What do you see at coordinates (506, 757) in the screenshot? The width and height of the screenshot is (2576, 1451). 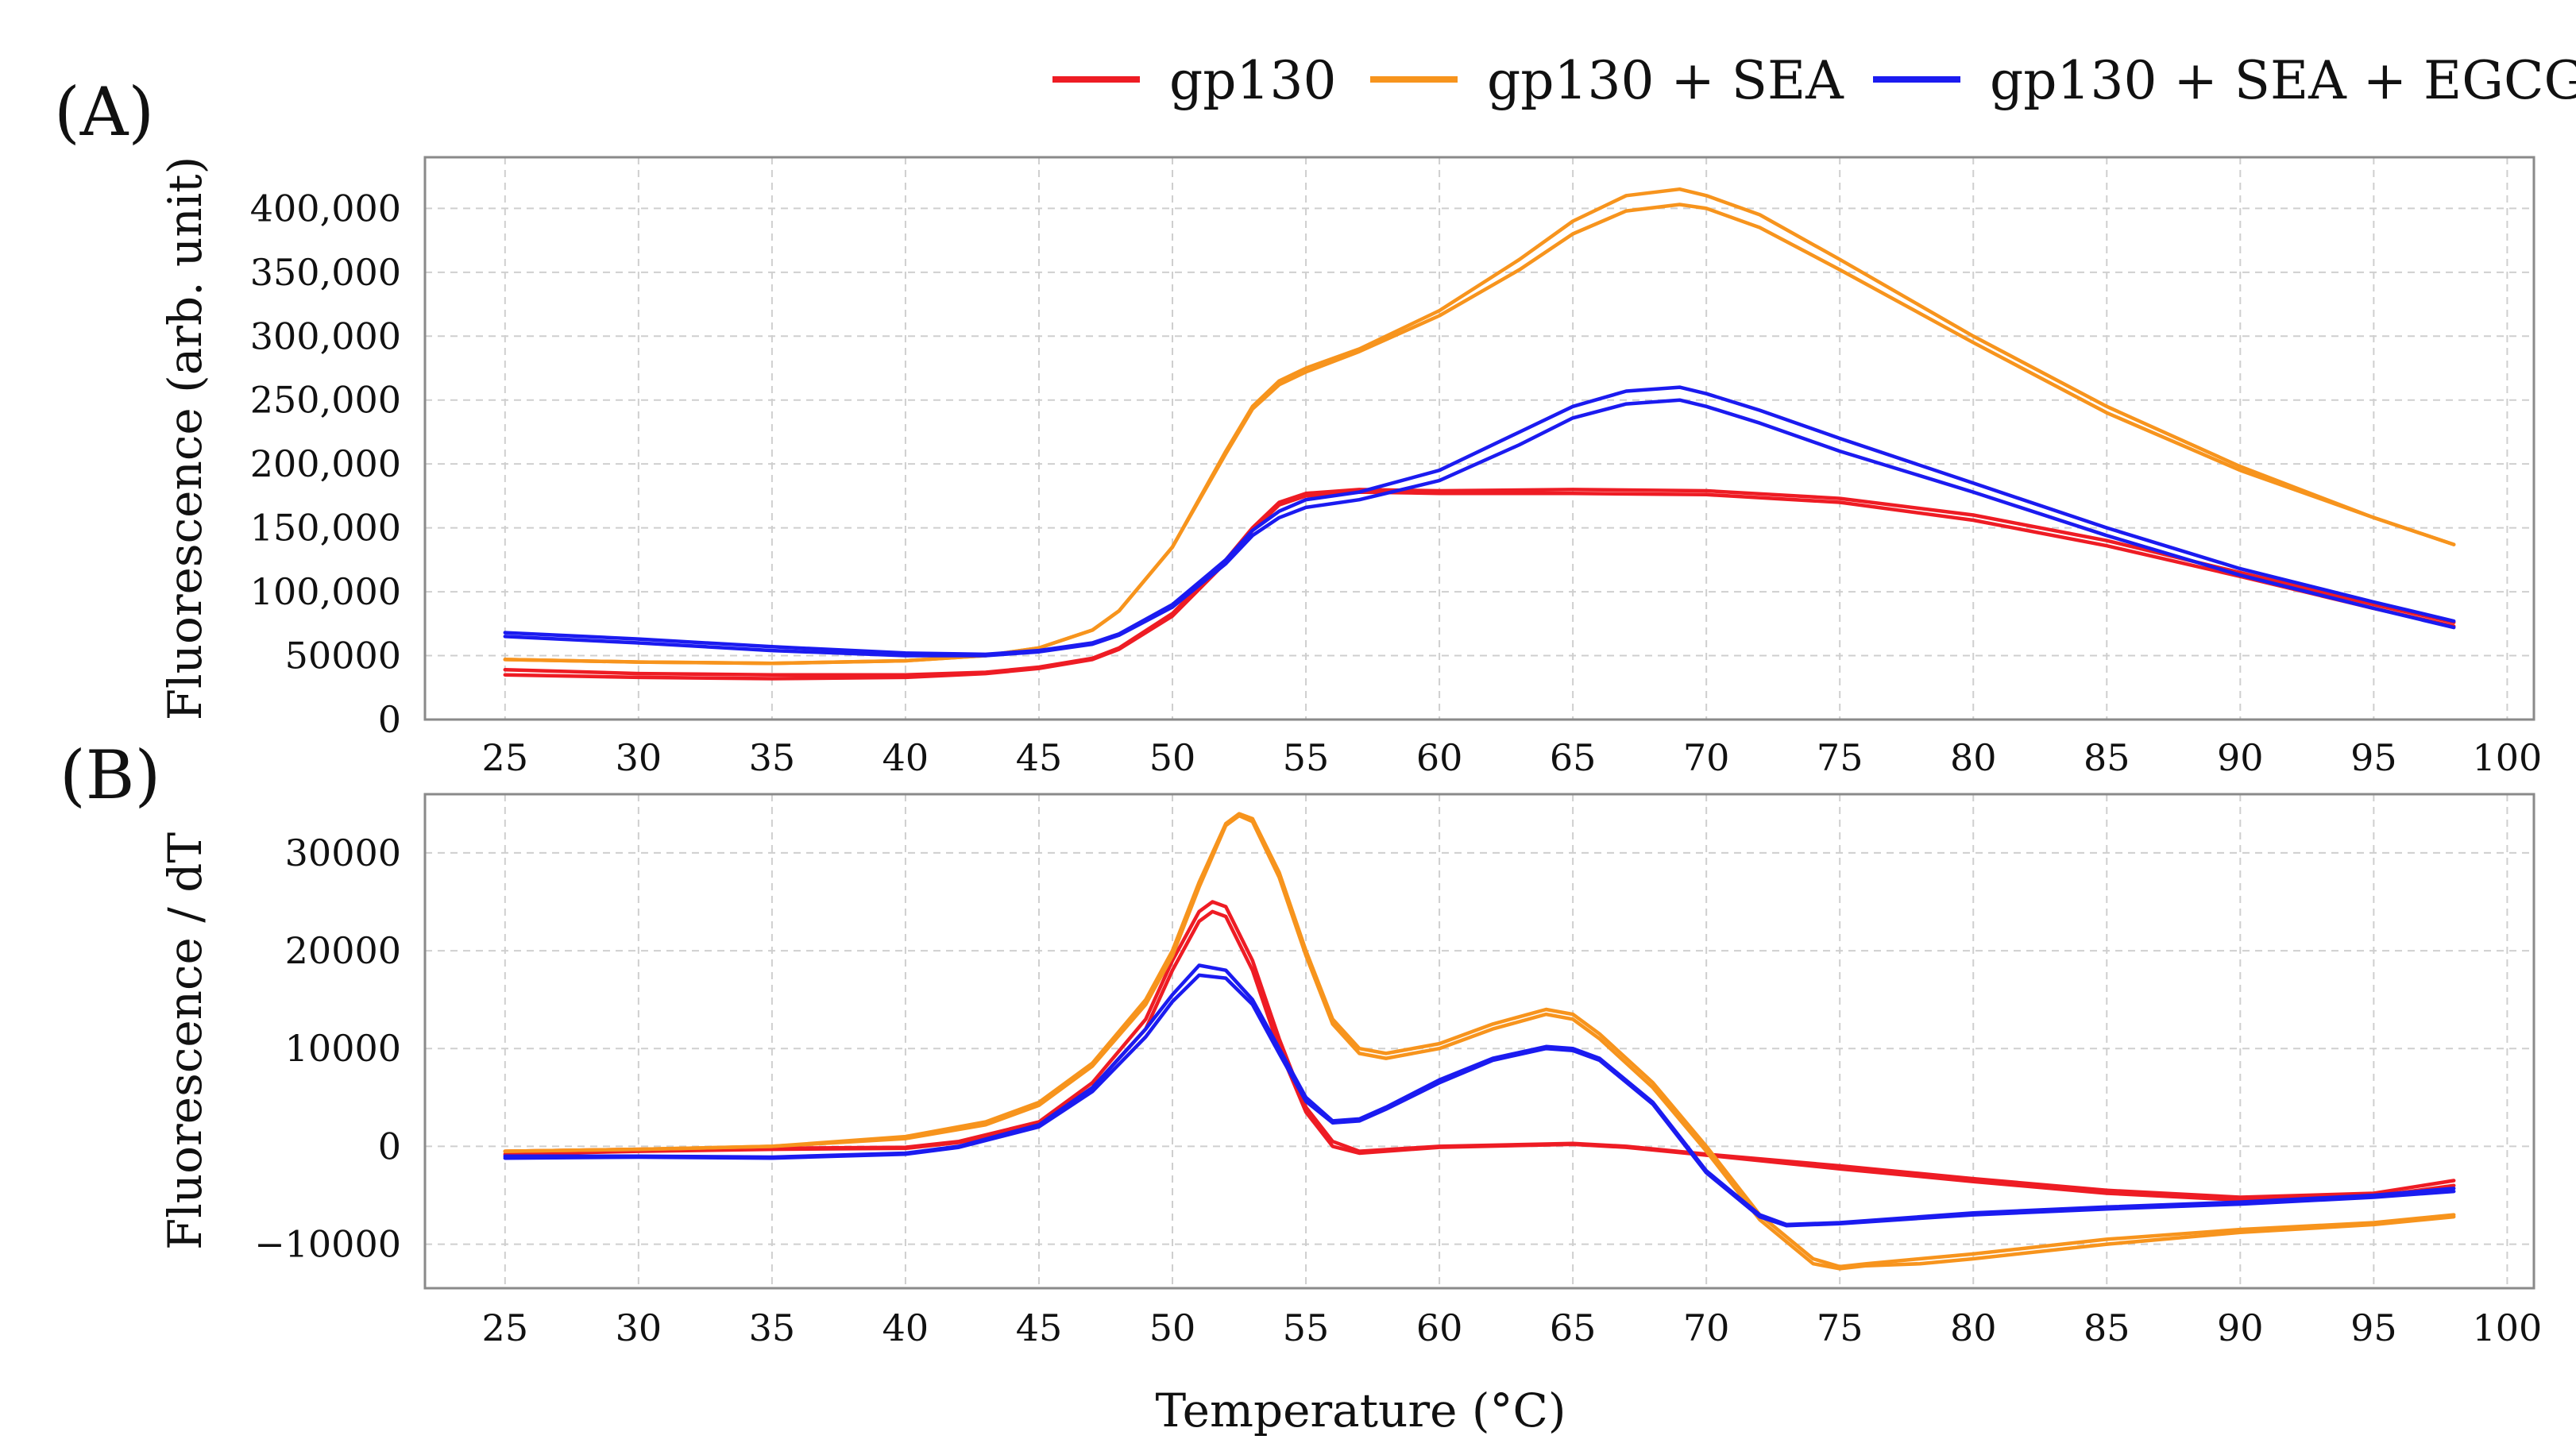 I see `panel-a-x-tick-25: 25` at bounding box center [506, 757].